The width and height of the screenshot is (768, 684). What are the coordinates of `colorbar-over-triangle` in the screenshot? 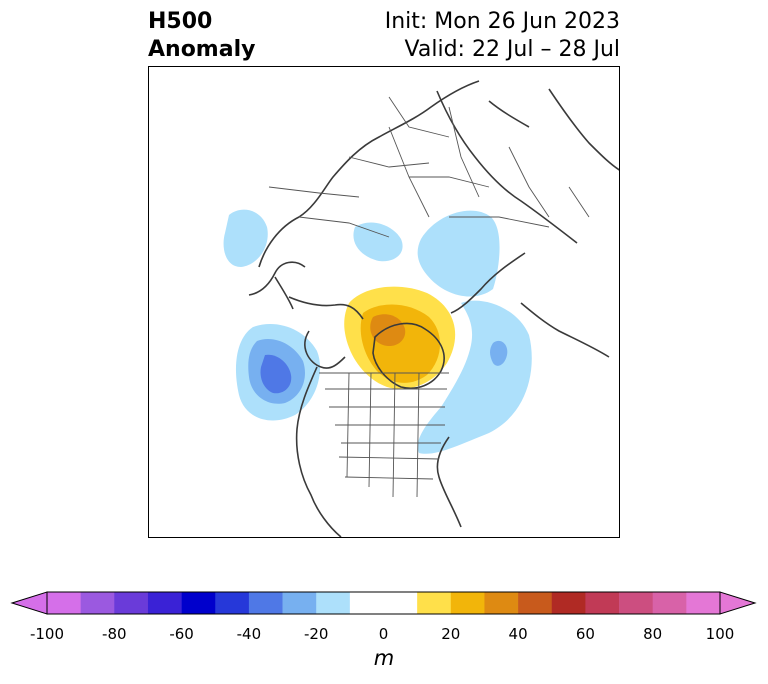 It's located at (738, 603).